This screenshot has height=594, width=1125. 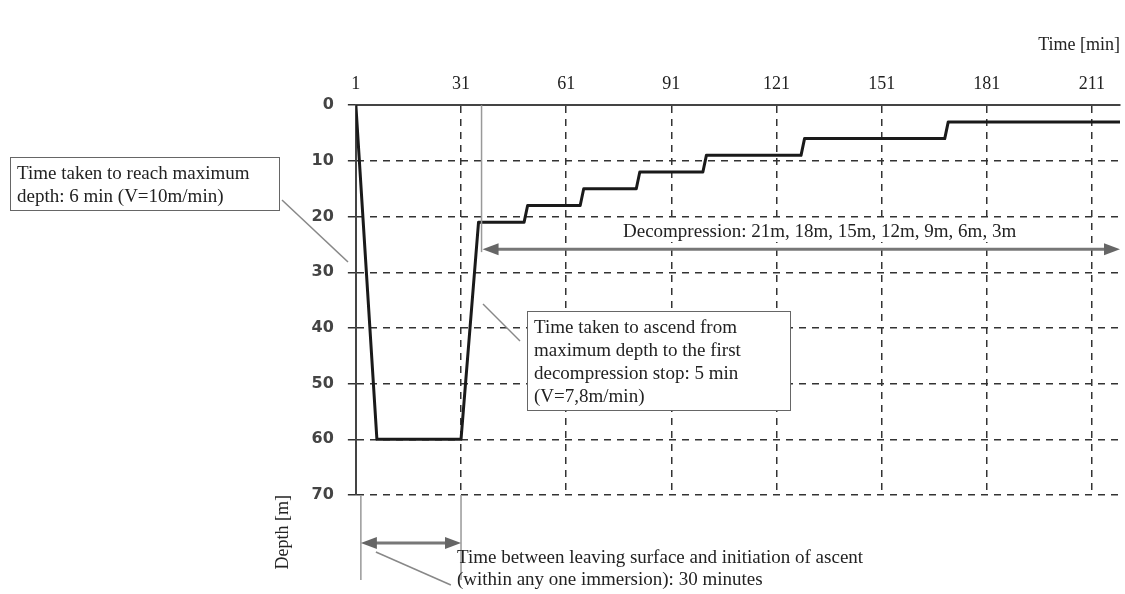 I want to click on x-tick-label: 121, so click(x=776, y=83).